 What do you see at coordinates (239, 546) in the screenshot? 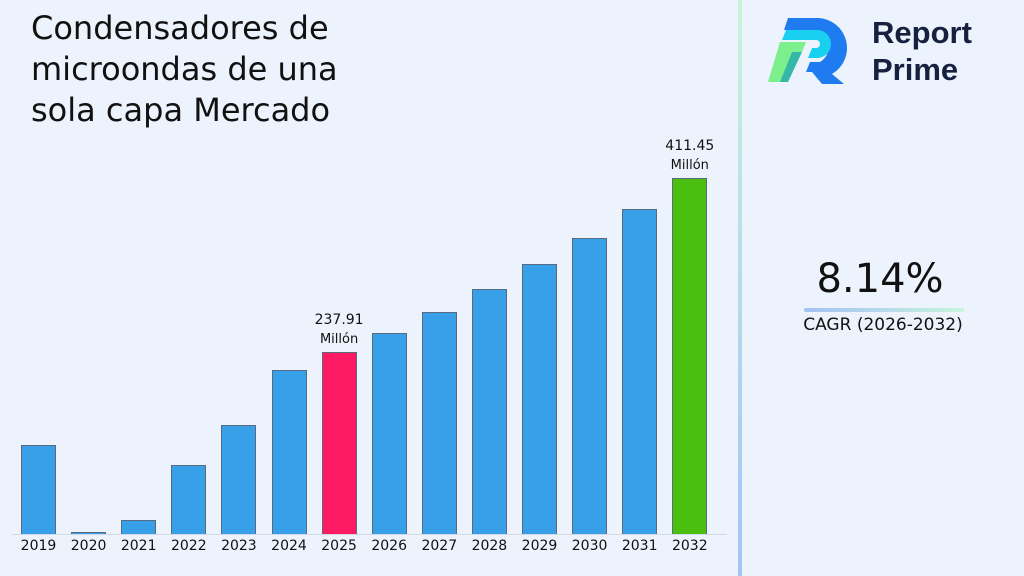
I see `x-tick-label: 2023` at bounding box center [239, 546].